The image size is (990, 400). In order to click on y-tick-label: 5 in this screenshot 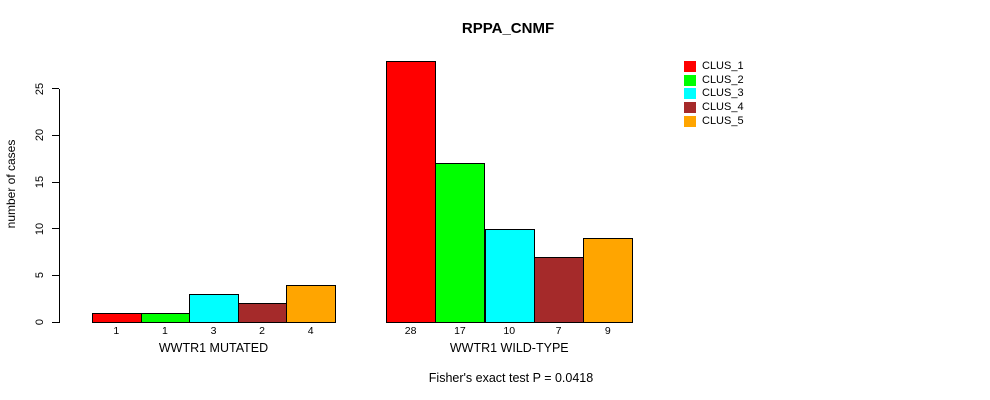, I will do `click(40, 275)`.